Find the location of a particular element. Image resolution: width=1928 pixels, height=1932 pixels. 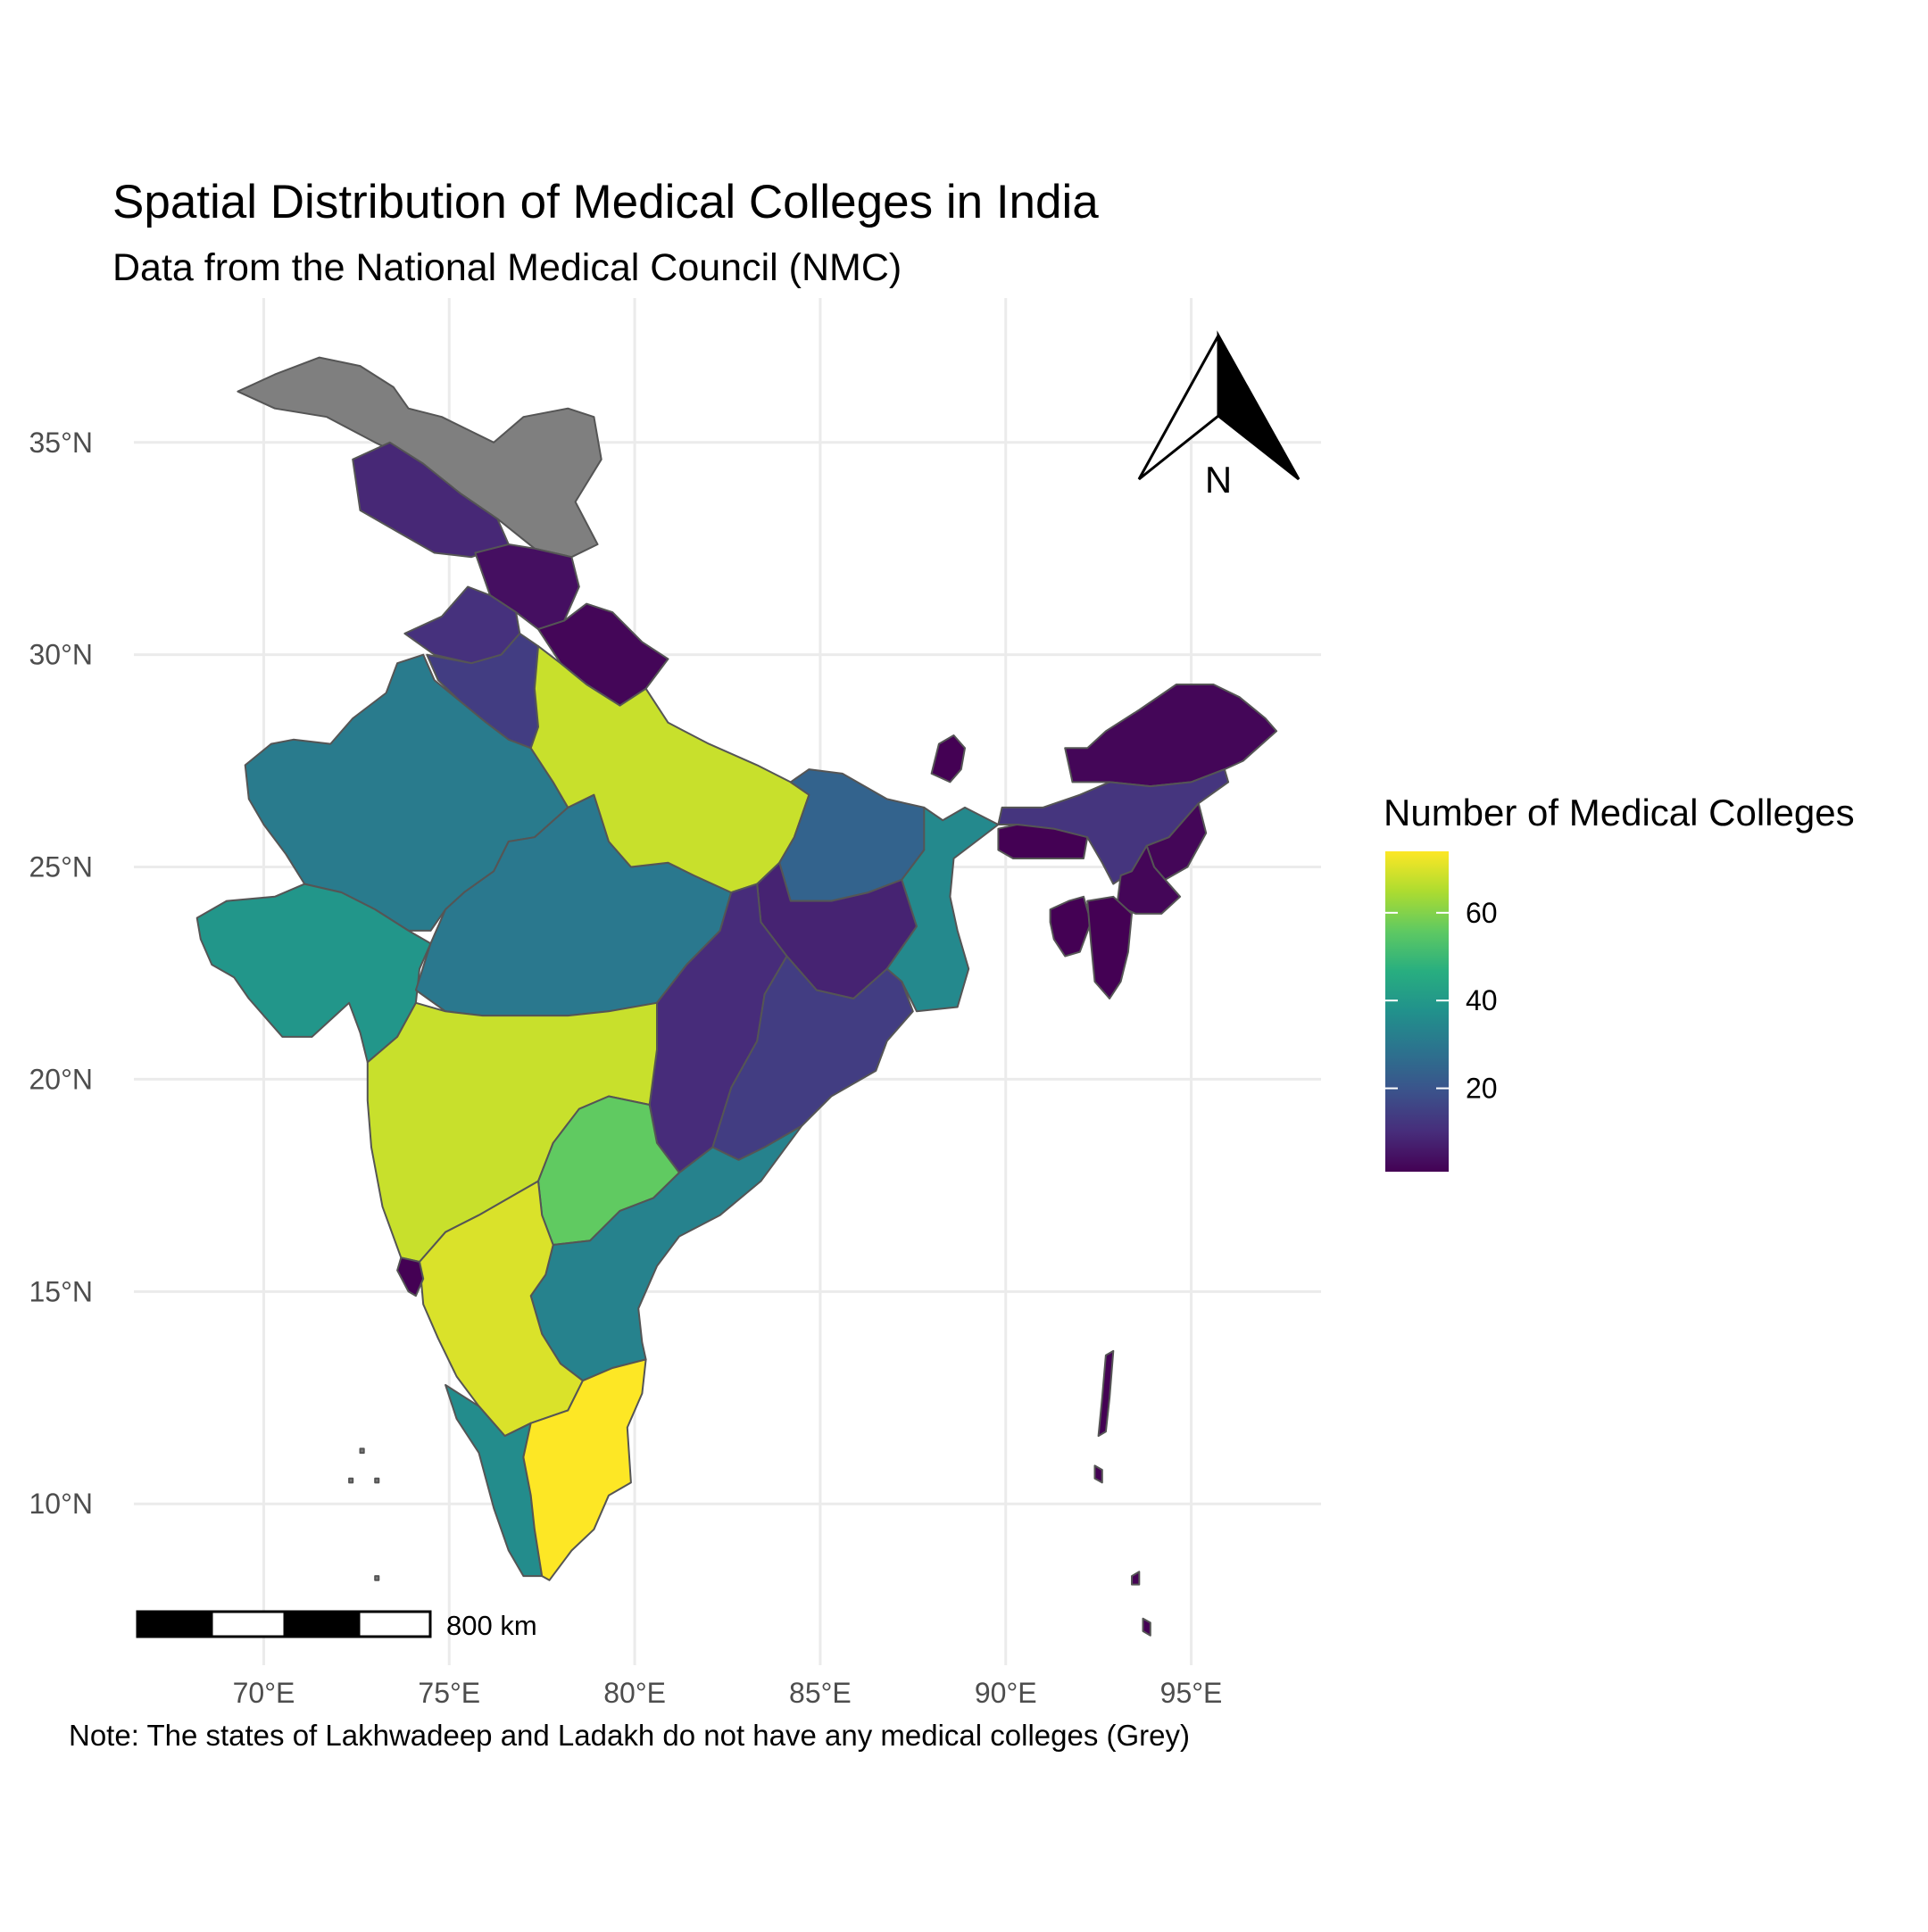

scale-bar: 800 km is located at coordinates (336, 1625).